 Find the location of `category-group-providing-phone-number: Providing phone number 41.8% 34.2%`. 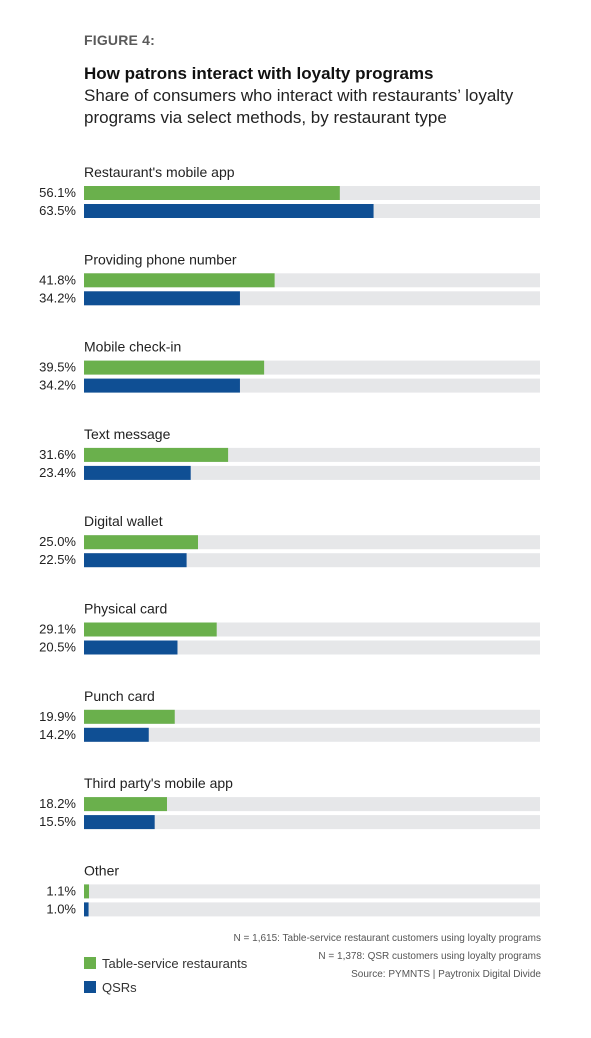

category-group-providing-phone-number: Providing phone number 41.8% 34.2% is located at coordinates (289, 278).